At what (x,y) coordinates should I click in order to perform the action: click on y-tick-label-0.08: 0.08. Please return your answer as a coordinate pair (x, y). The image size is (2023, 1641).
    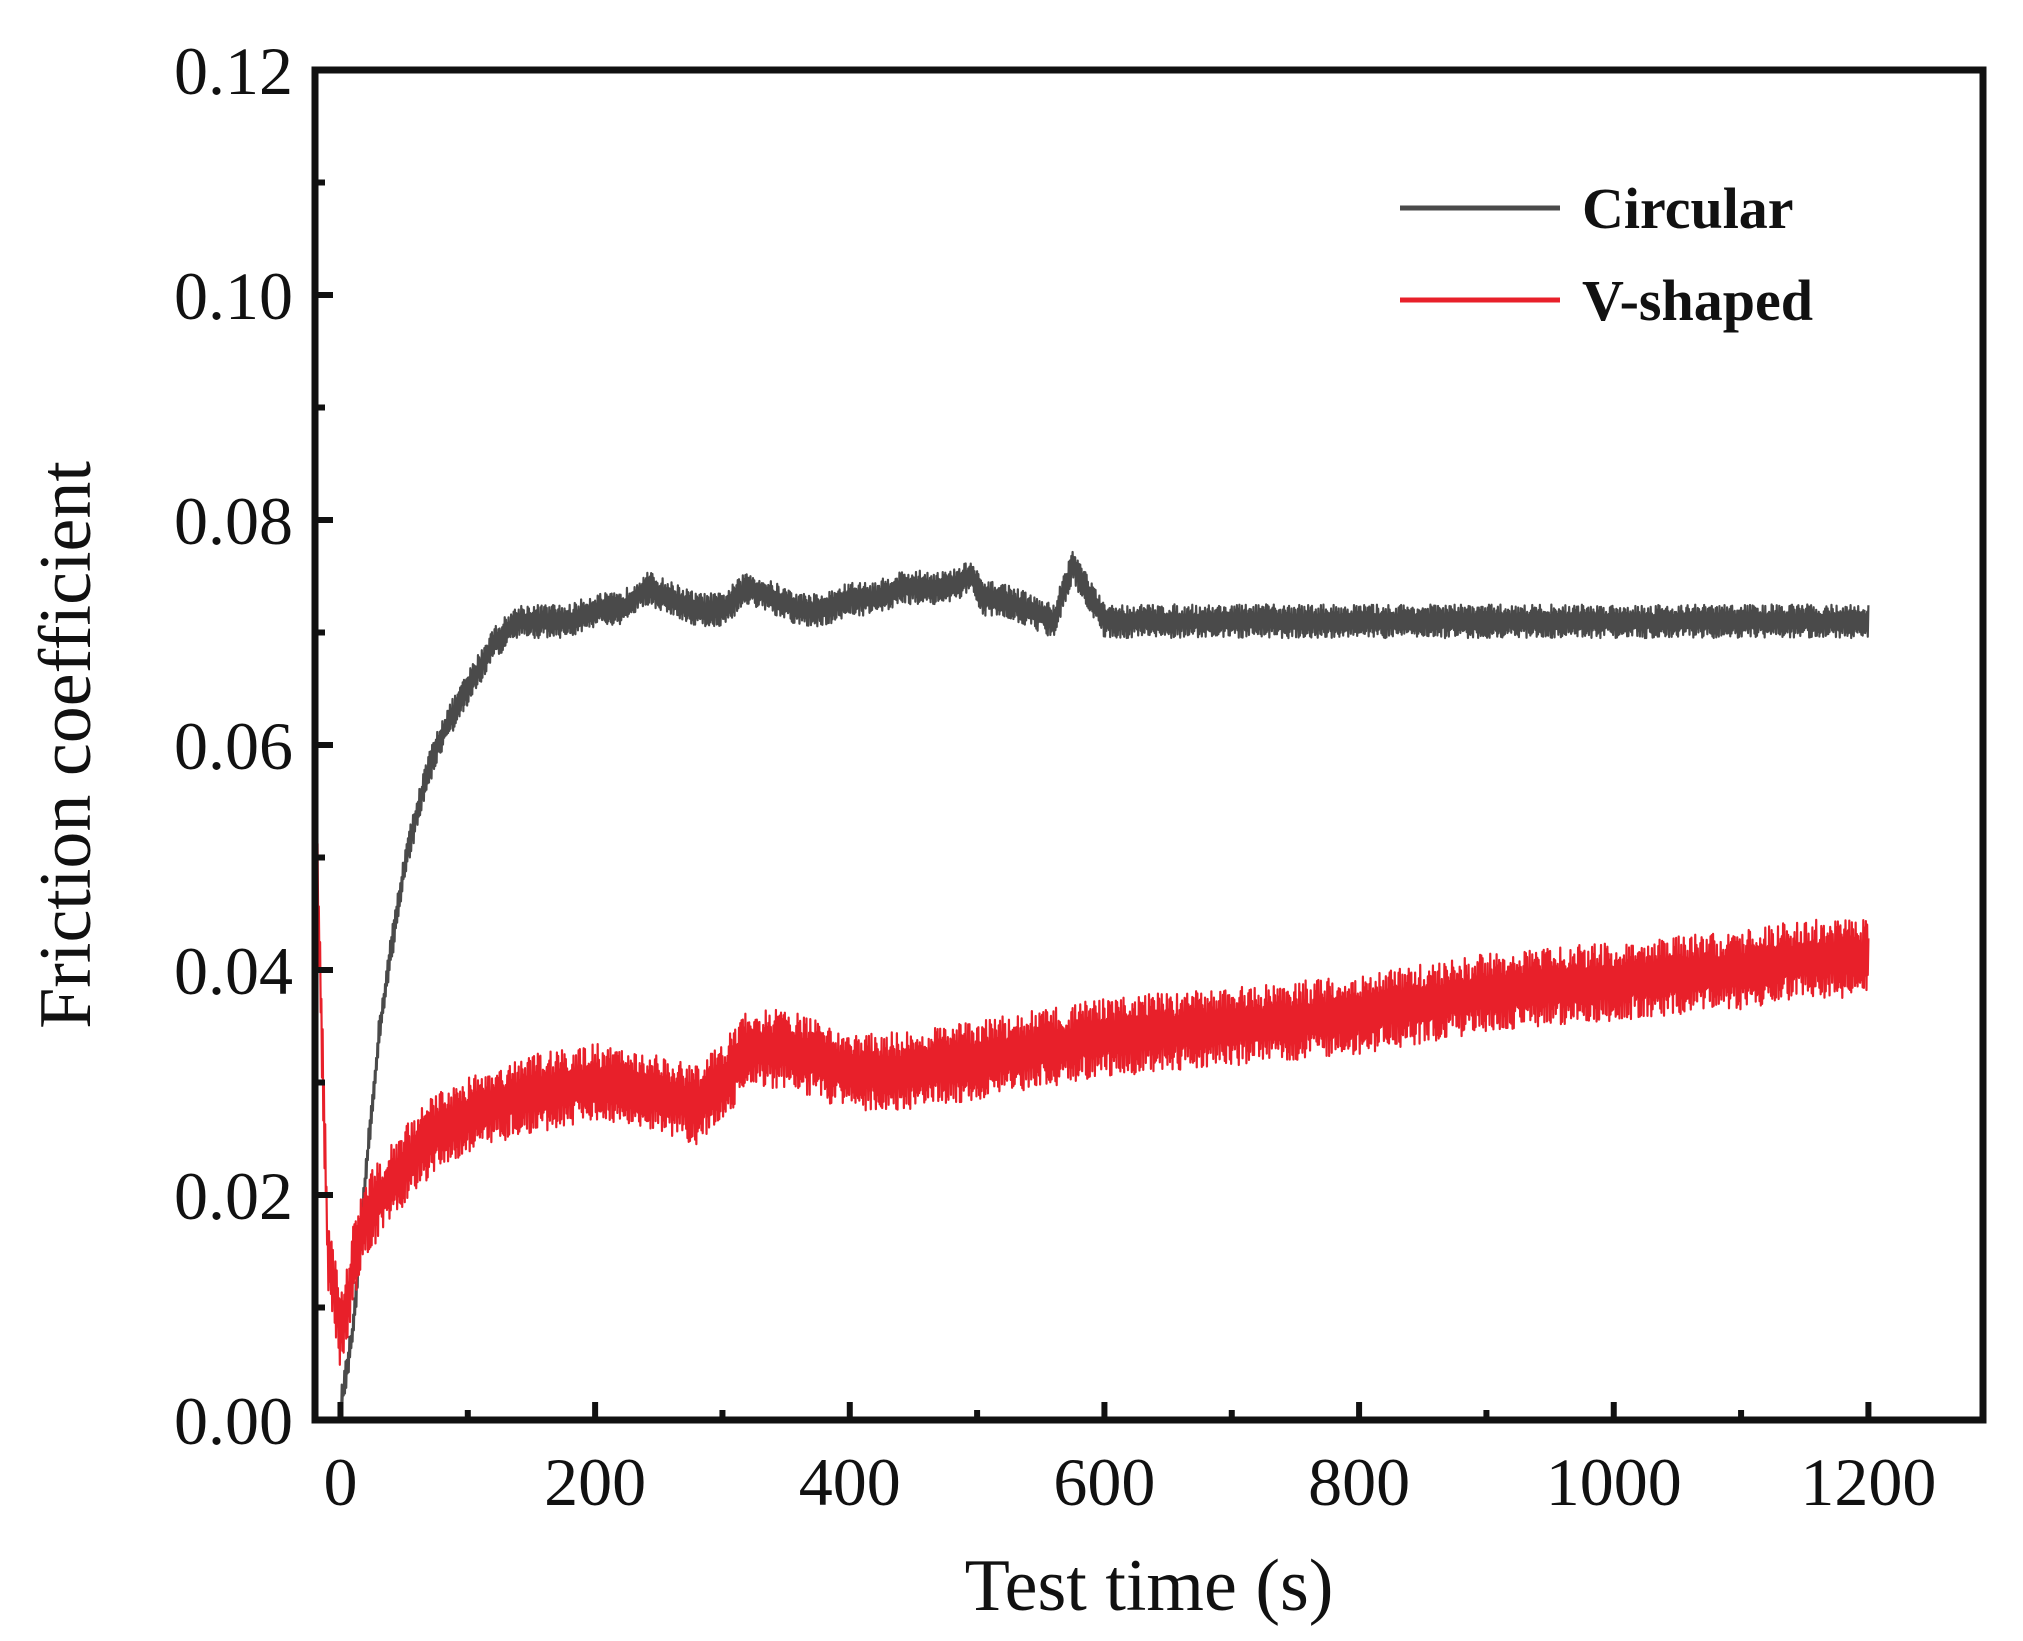
    Looking at the image, I should click on (233, 521).